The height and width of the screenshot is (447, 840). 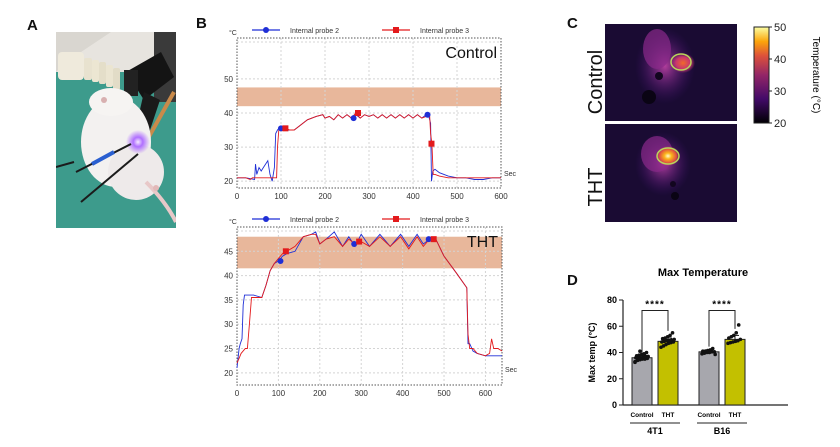 What do you see at coordinates (471, 53) in the screenshot?
I see `condition-label: Control` at bounding box center [471, 53].